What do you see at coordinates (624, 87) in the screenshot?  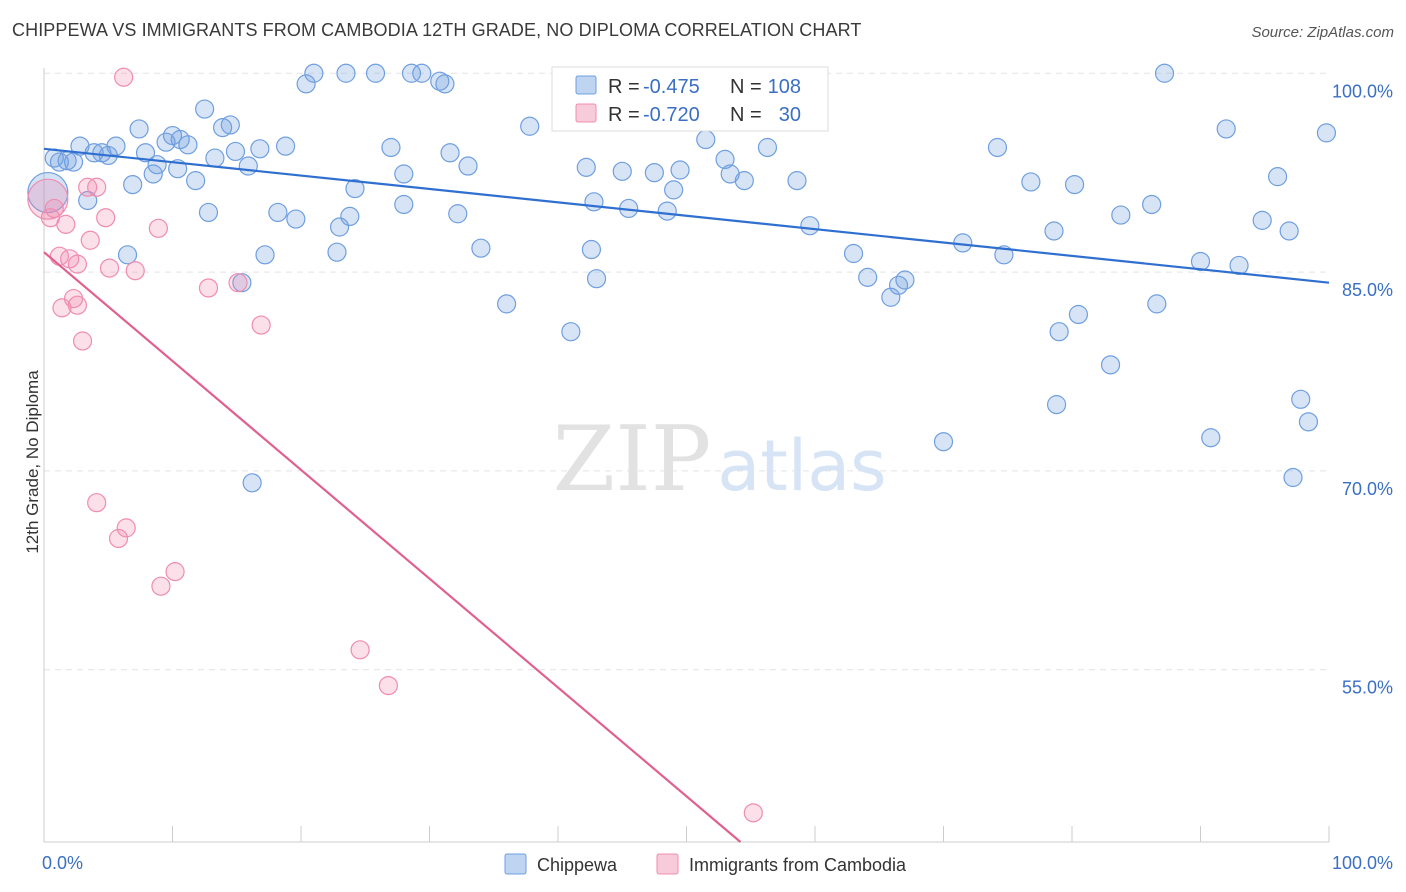 I see `stats-r-label-1: R =` at bounding box center [624, 87].